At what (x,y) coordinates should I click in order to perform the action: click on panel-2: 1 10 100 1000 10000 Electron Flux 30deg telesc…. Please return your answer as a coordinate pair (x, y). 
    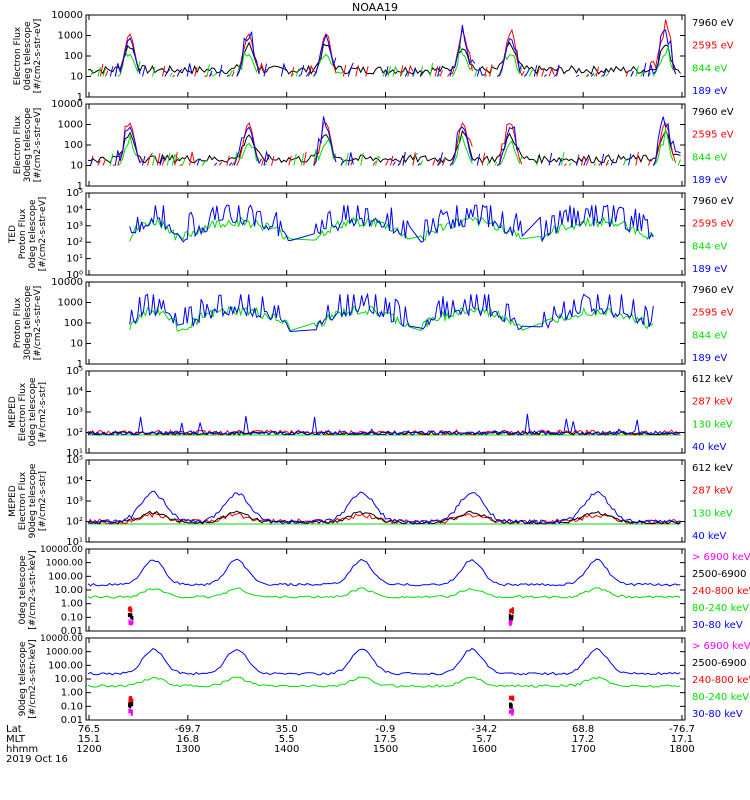
    Looking at the image, I should click on (373, 145).